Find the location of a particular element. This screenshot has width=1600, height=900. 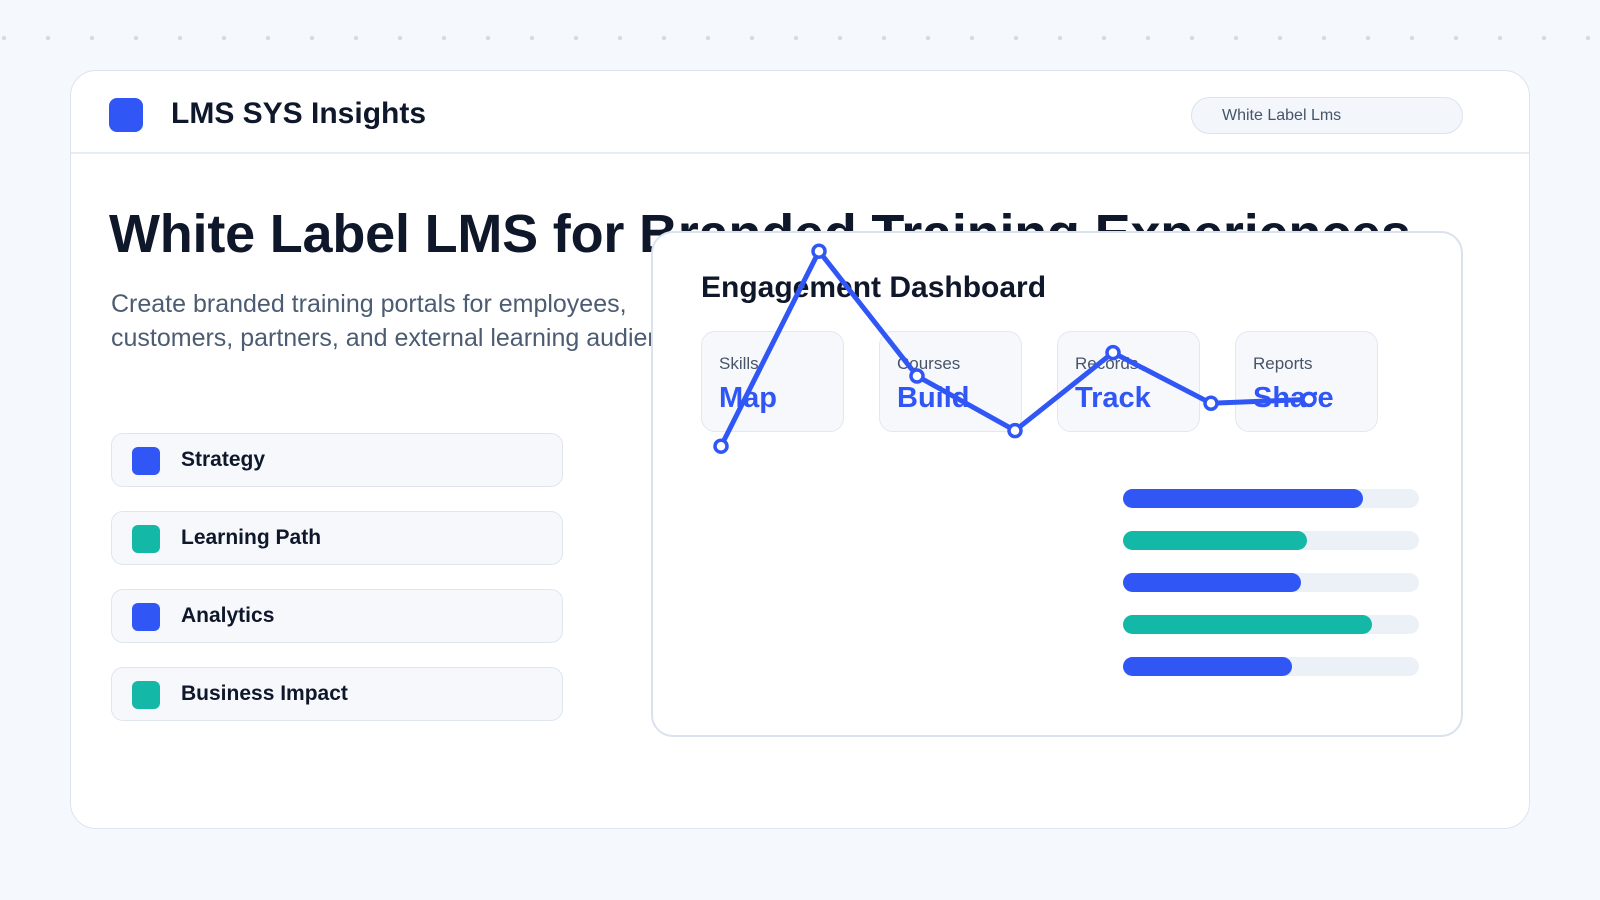

brand-logo-icon is located at coordinates (126, 115).